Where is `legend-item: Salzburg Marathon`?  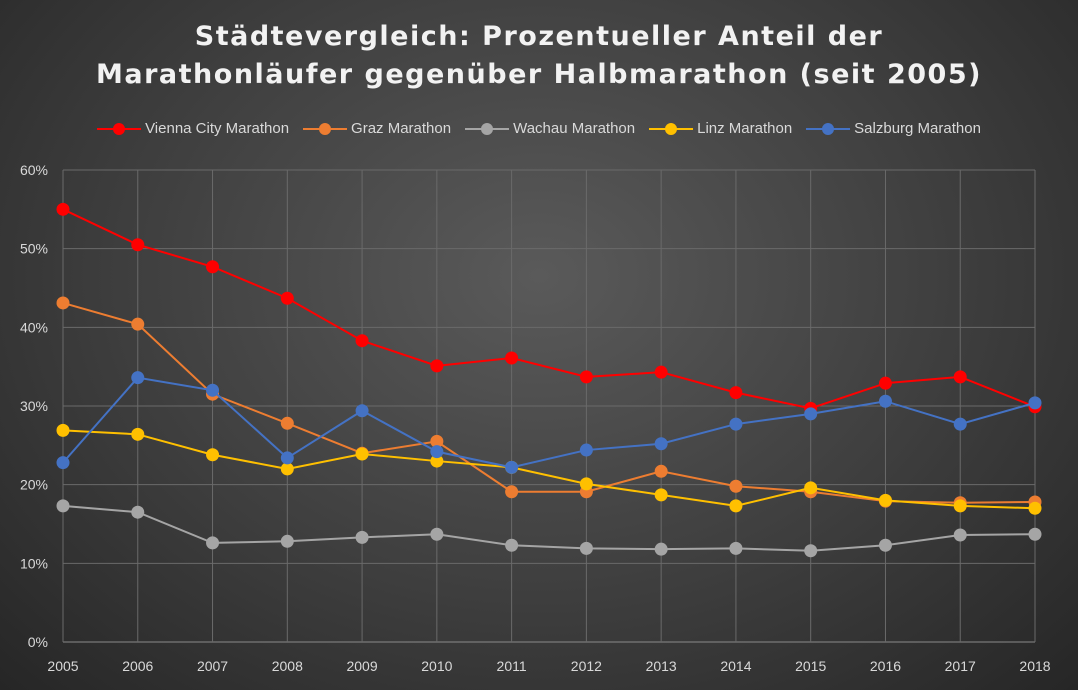
legend-item: Salzburg Marathon is located at coordinates (893, 128).